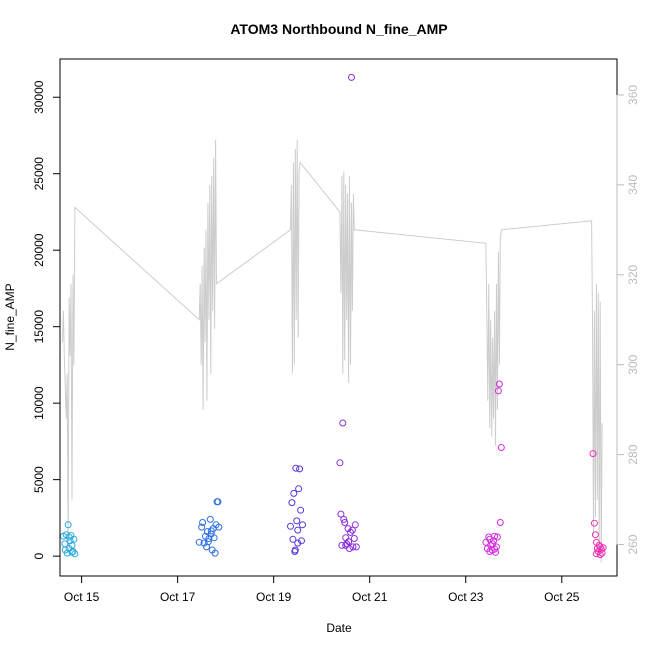 The image size is (650, 650). Describe the element at coordinates (39, 555) in the screenshot. I see `y-tick-label: 0` at that location.